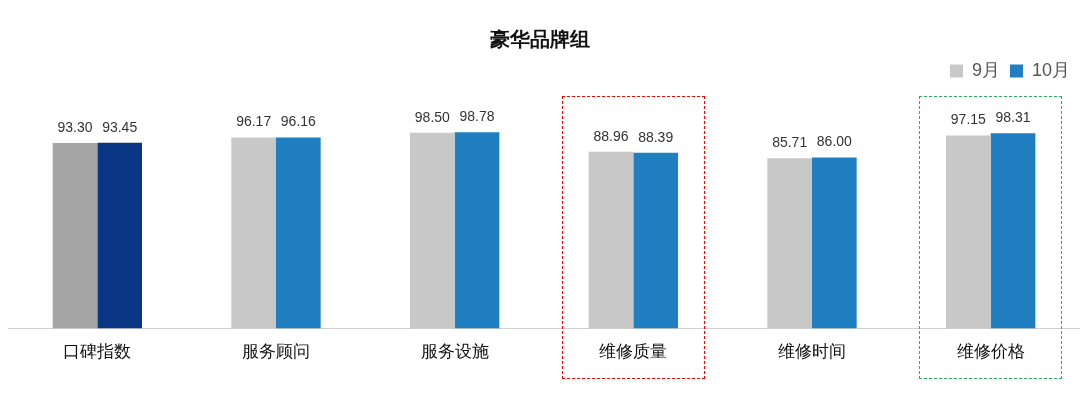 The image size is (1080, 395). Describe the element at coordinates (633, 352) in the screenshot. I see `x-tick-label: 维修质量` at that location.